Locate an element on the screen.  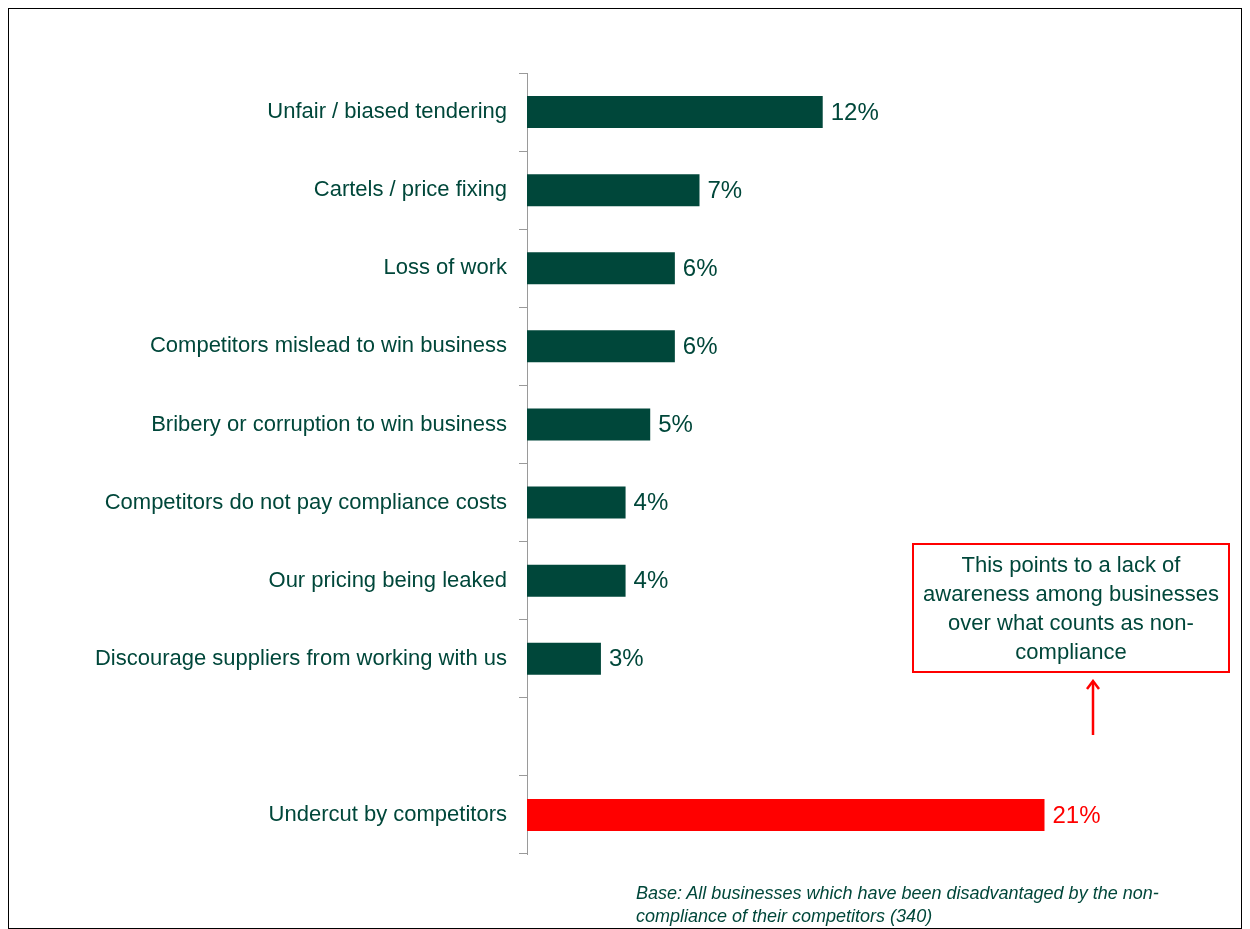
y-tick-label: Undercut by competitors is located at coordinates (387, 814).